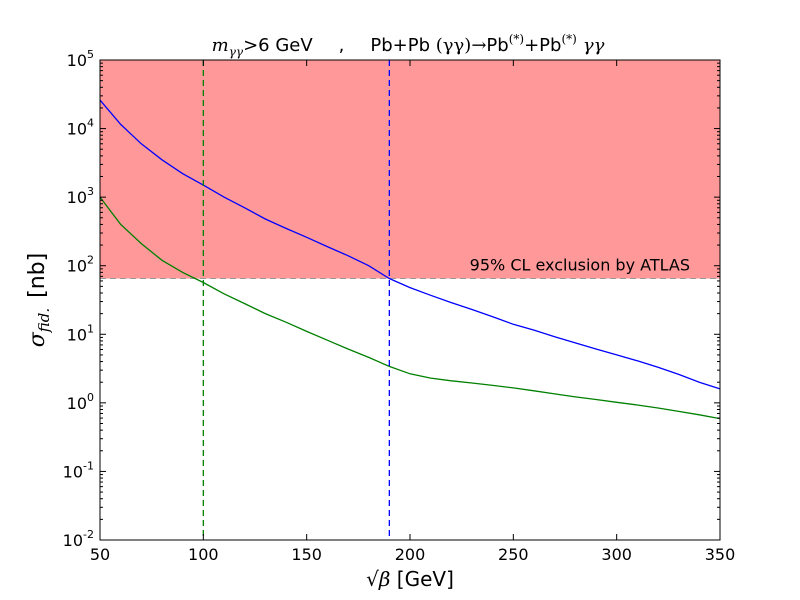  I want to click on title-process-a: Pb+Pb, so click(402, 45).